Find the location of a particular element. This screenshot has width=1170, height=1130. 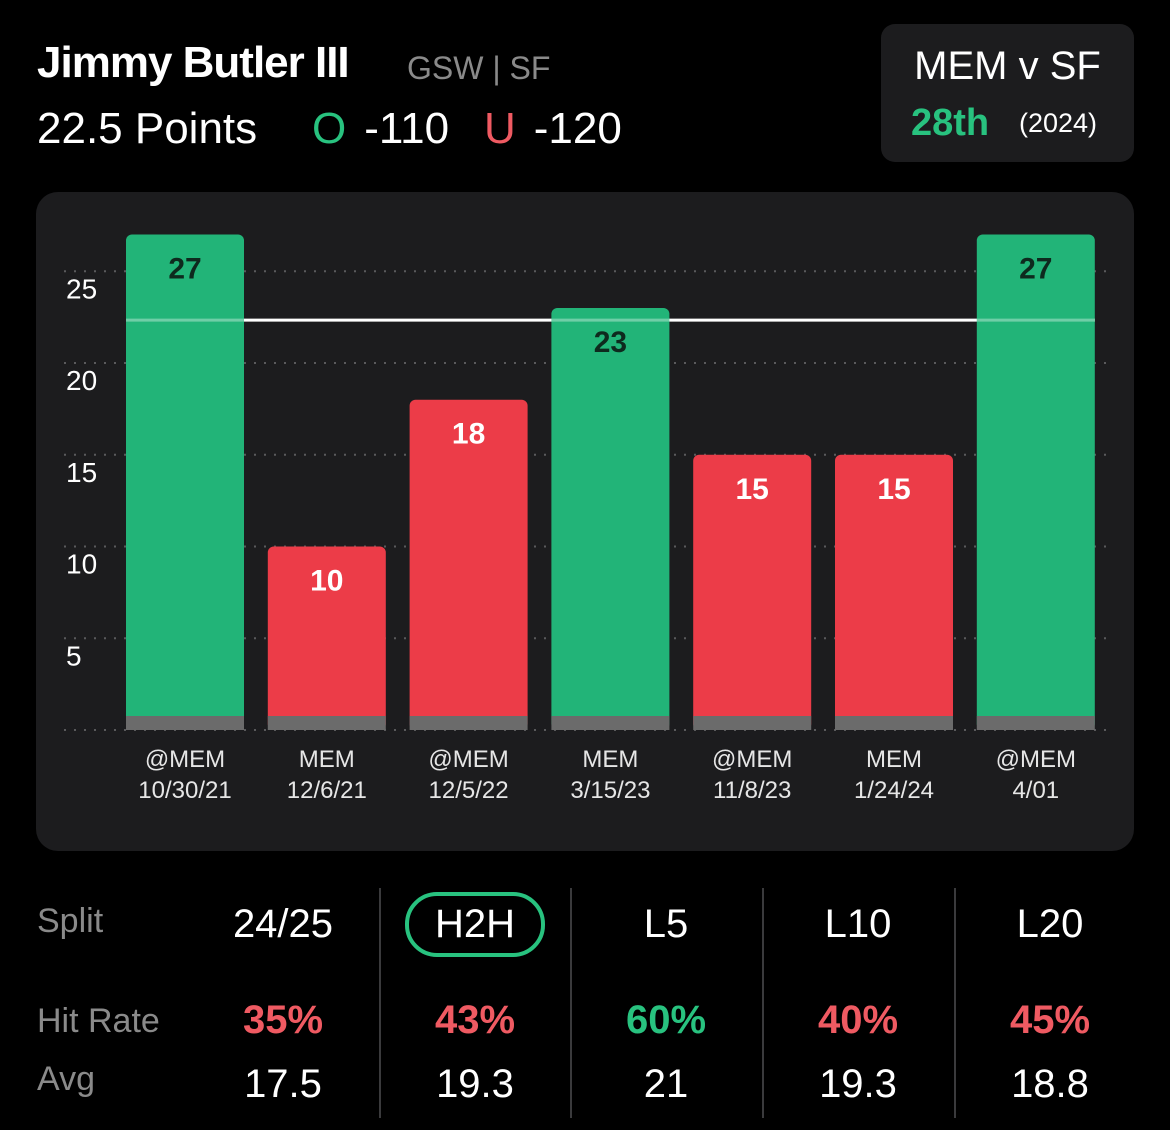

split-tab-label: L10 is located at coordinates (858, 924).